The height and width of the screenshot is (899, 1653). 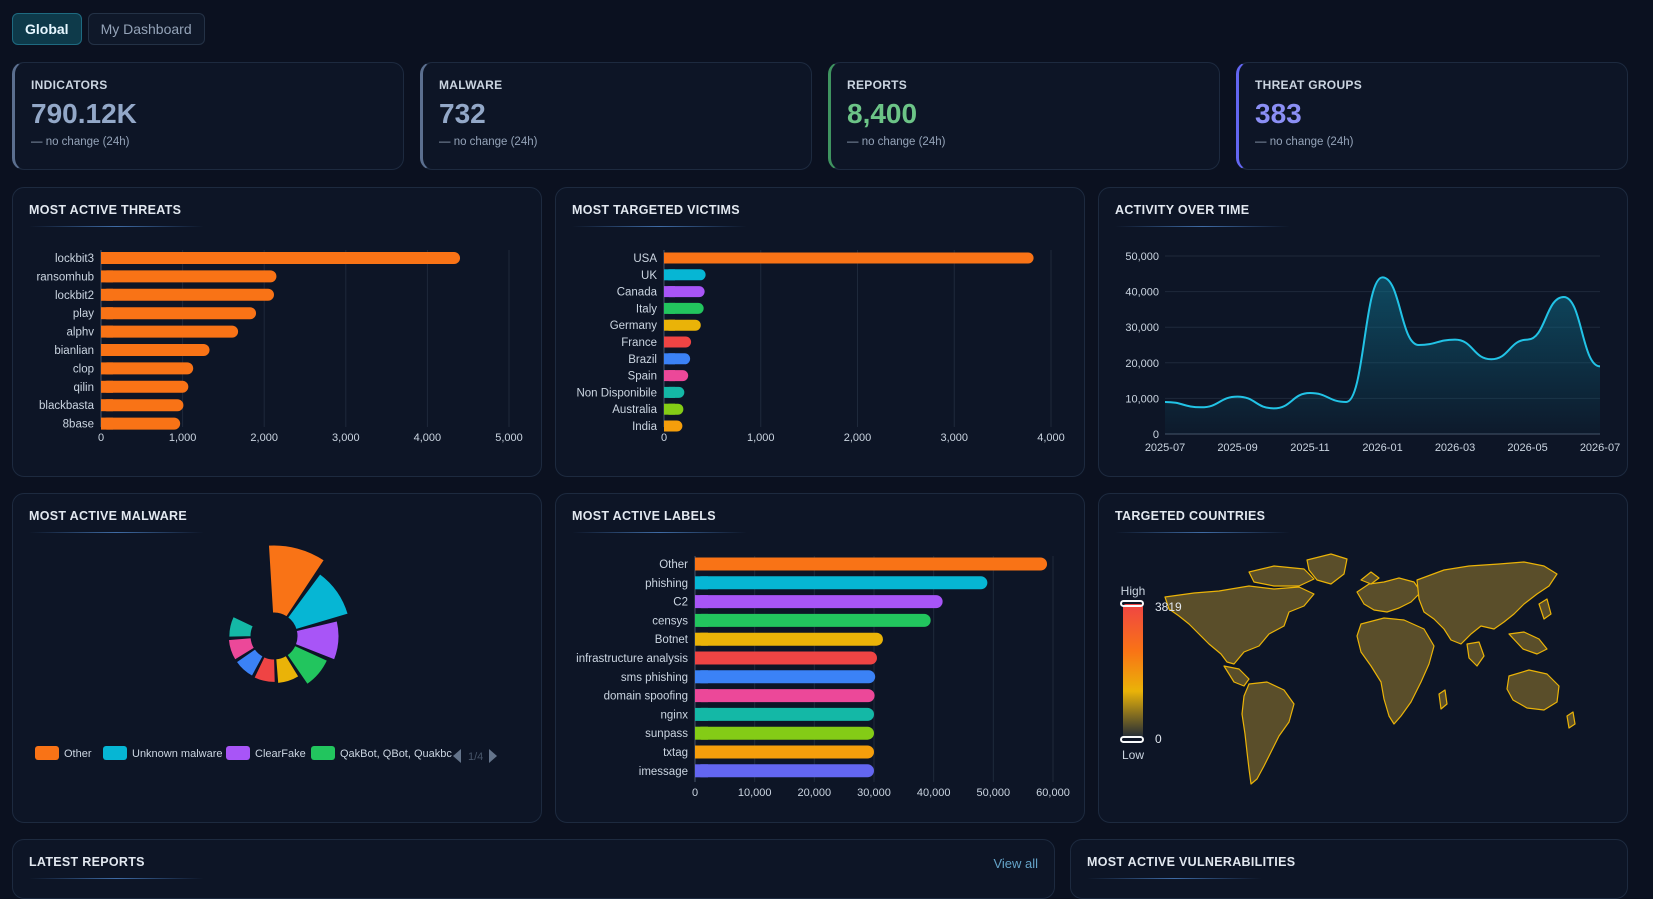 What do you see at coordinates (1142, 399) in the screenshot?
I see `y-tick-label: 10,000` at bounding box center [1142, 399].